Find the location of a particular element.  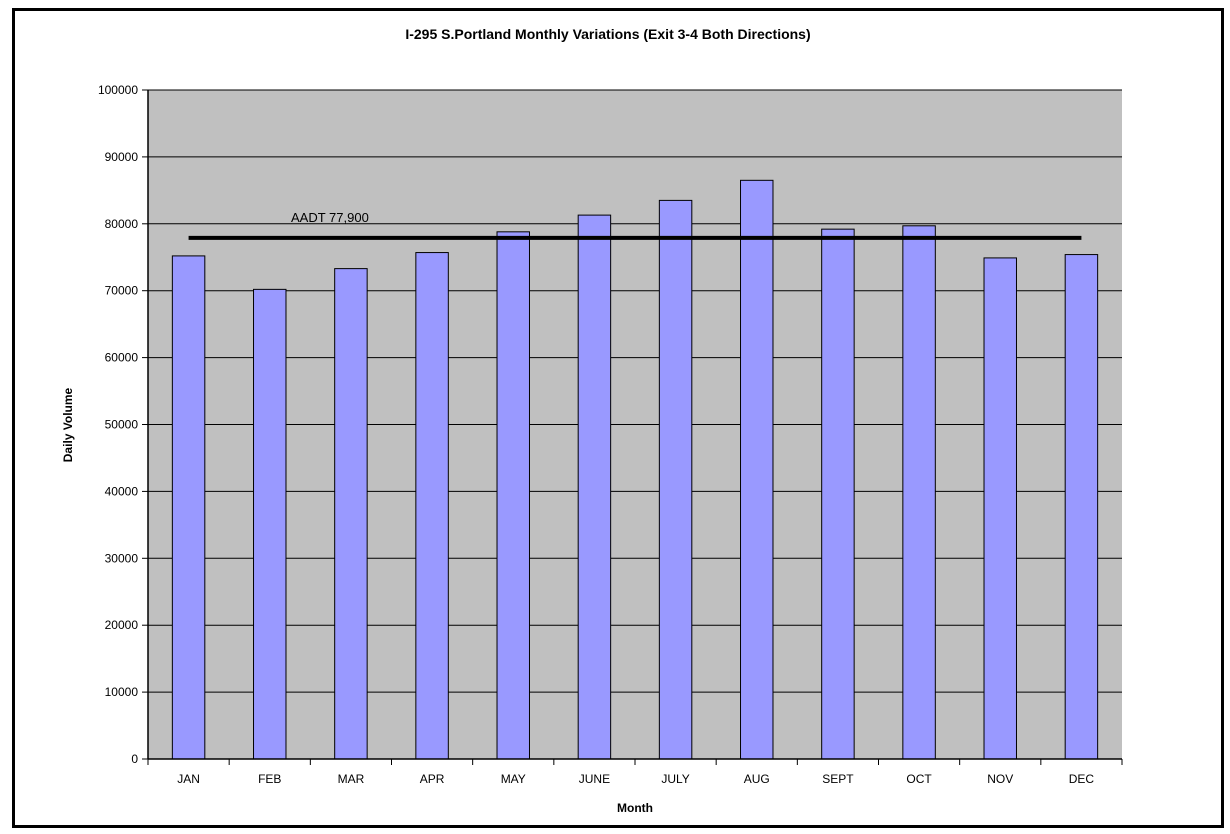

bar-nov is located at coordinates (1000, 508).